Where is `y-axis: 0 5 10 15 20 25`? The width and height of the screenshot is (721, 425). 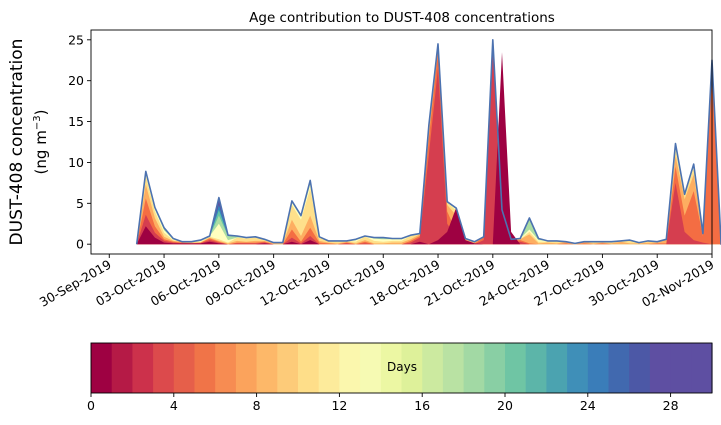 y-axis: 0 5 10 15 20 25 is located at coordinates (79, 142).